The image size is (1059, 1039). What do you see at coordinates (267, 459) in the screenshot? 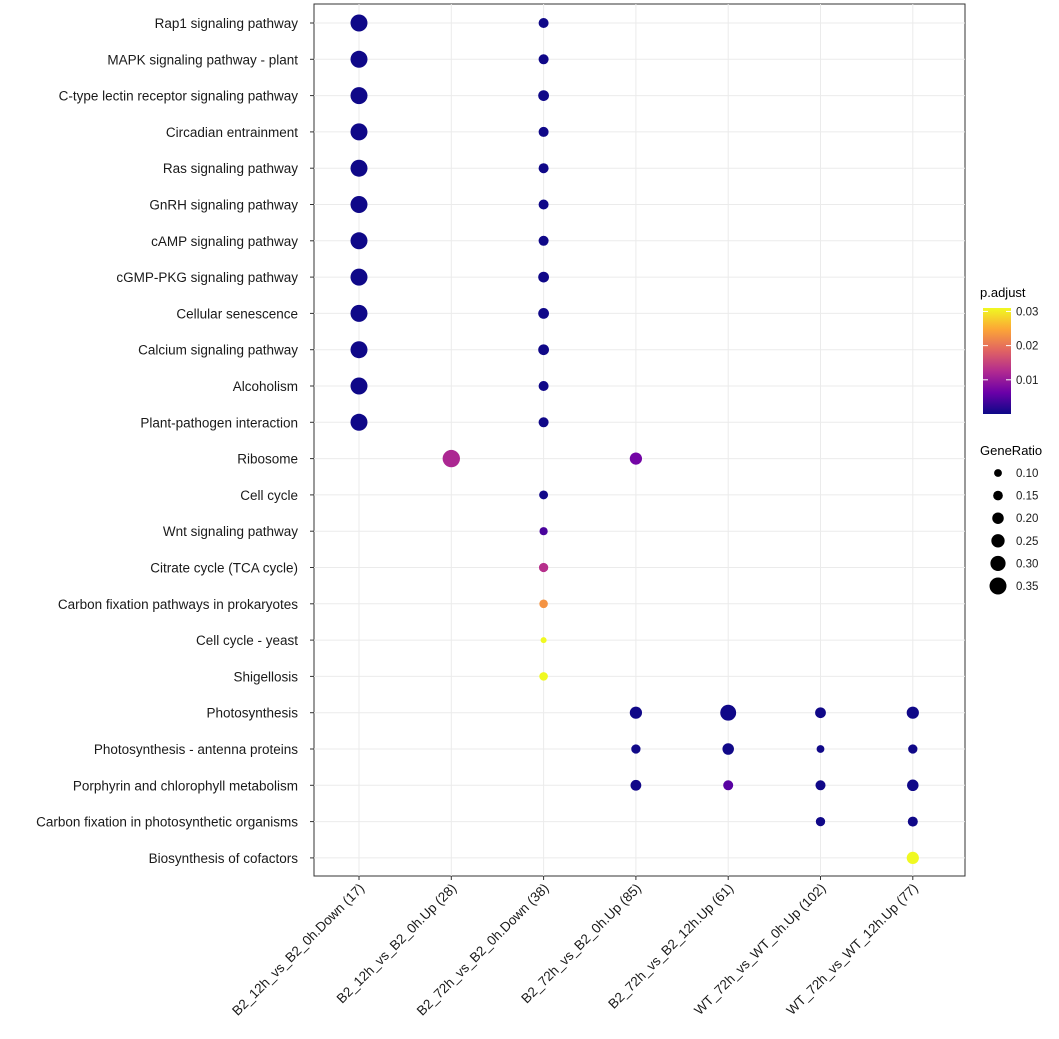
I see `y-tick-label: Ribosome` at bounding box center [267, 459].